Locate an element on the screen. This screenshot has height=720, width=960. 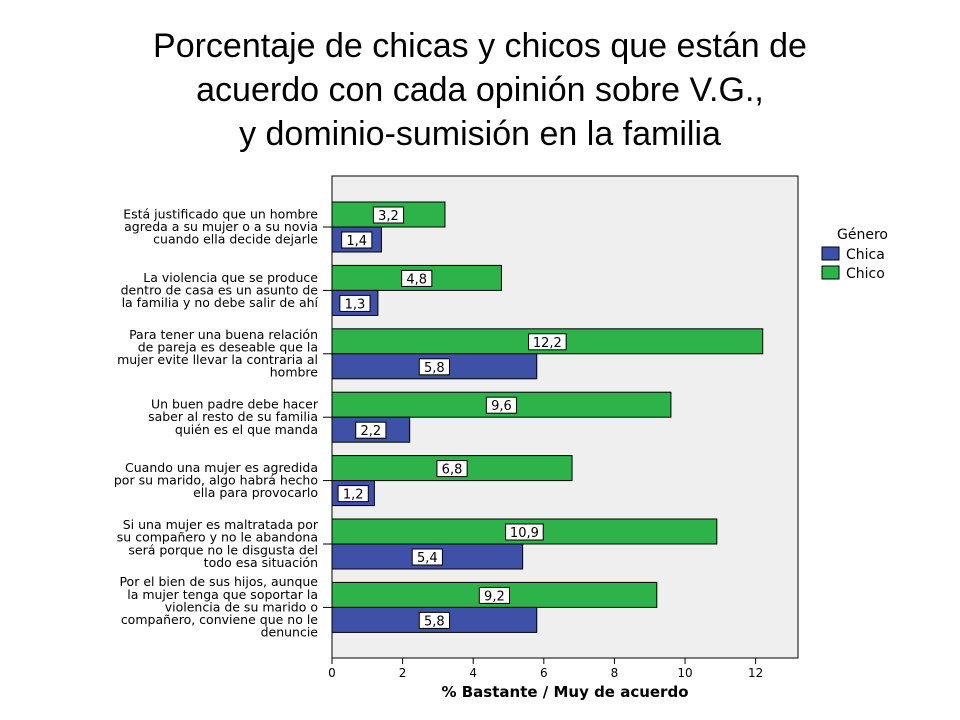
x-axis-title: % Bastante / Muy de acuerdo is located at coordinates (564, 692).